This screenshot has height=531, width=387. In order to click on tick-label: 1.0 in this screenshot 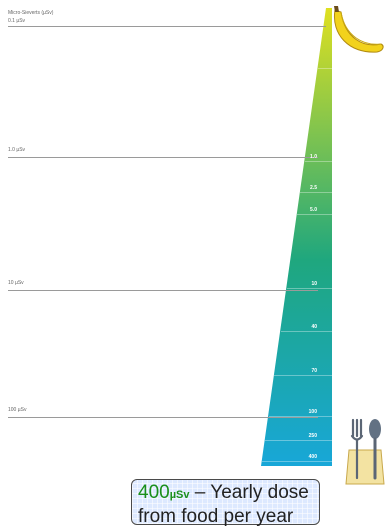, I will do `click(313, 157)`.